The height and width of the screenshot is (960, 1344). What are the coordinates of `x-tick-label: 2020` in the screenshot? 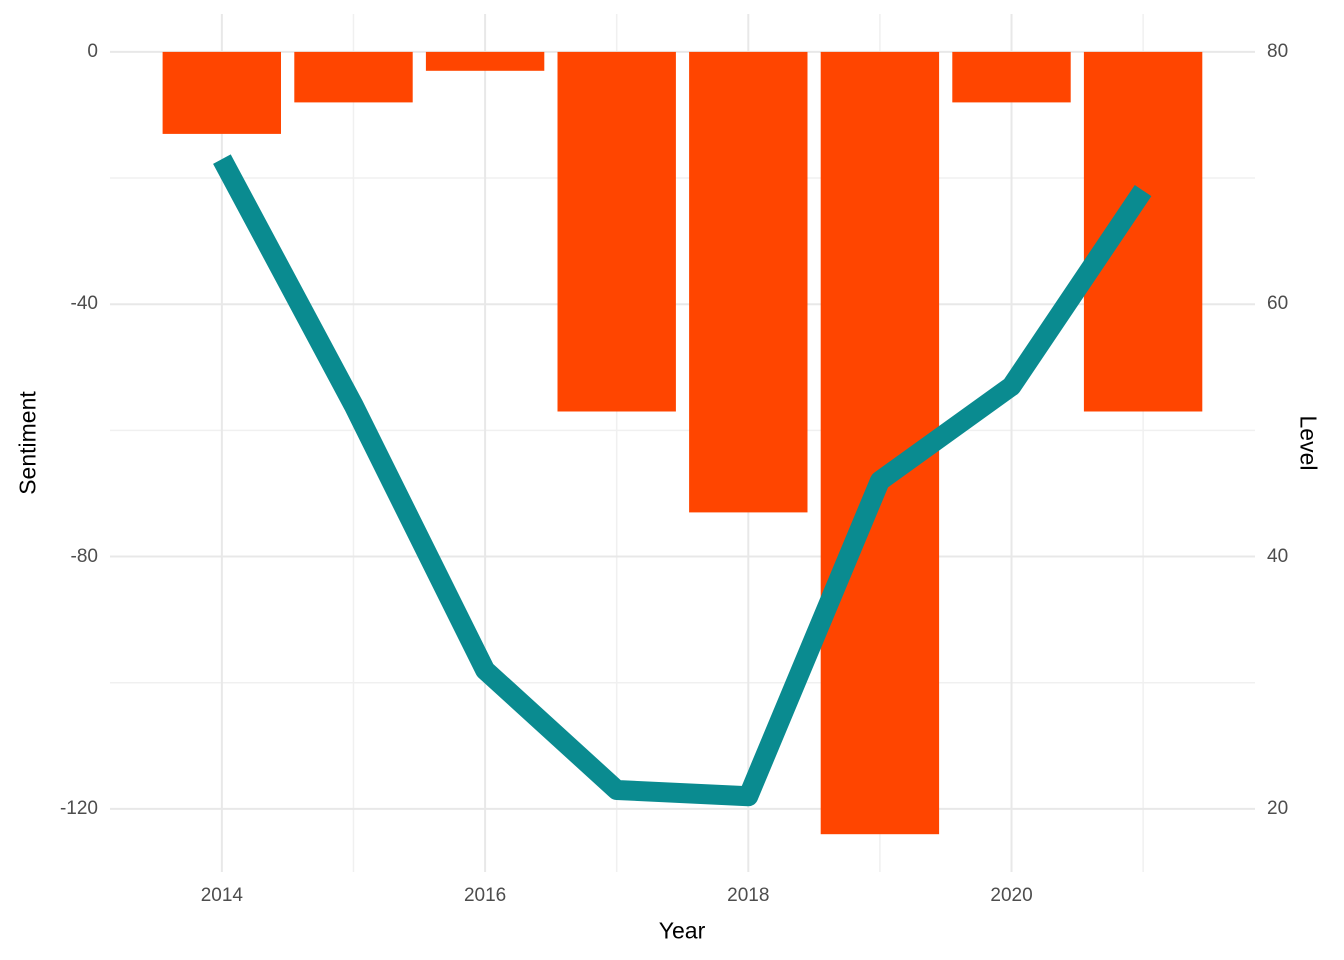 It's located at (1011, 895).